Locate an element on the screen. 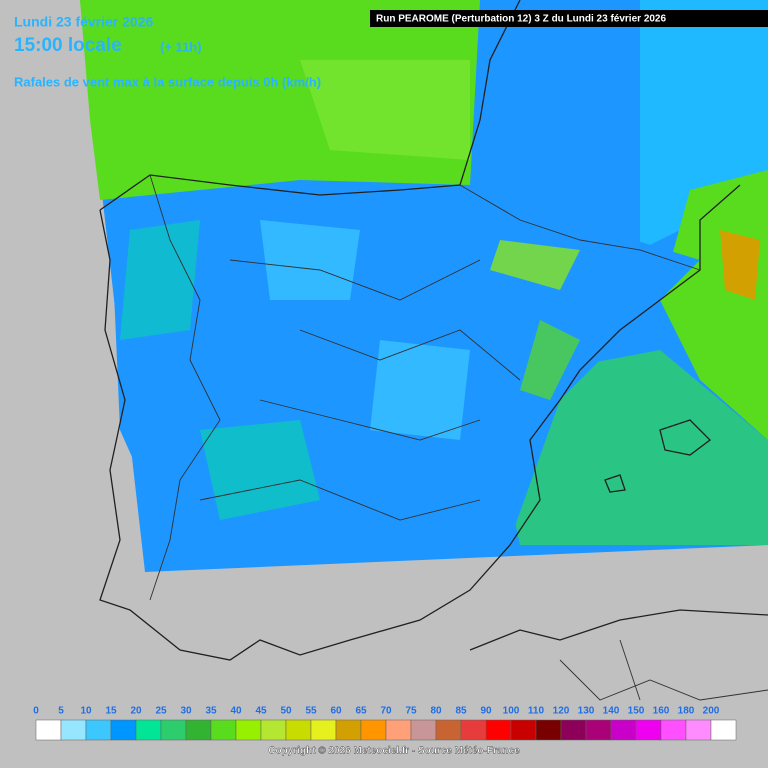 This screenshot has width=768, height=768. run-banner is located at coordinates (569, 18).